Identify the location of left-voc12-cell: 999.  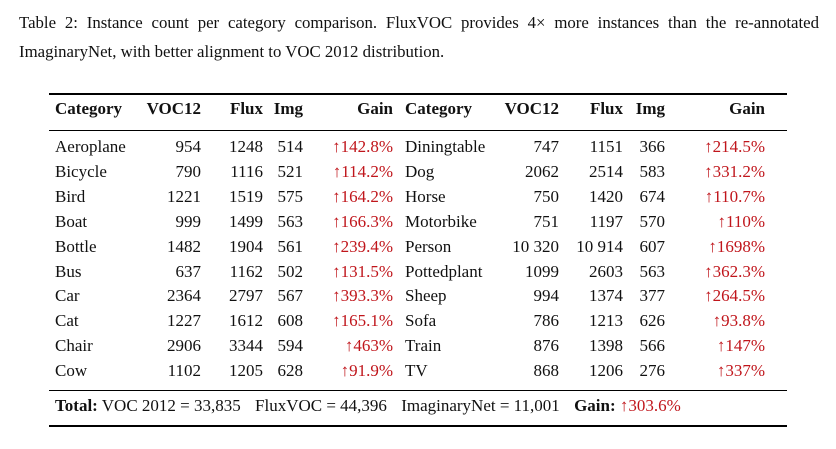
(188, 221).